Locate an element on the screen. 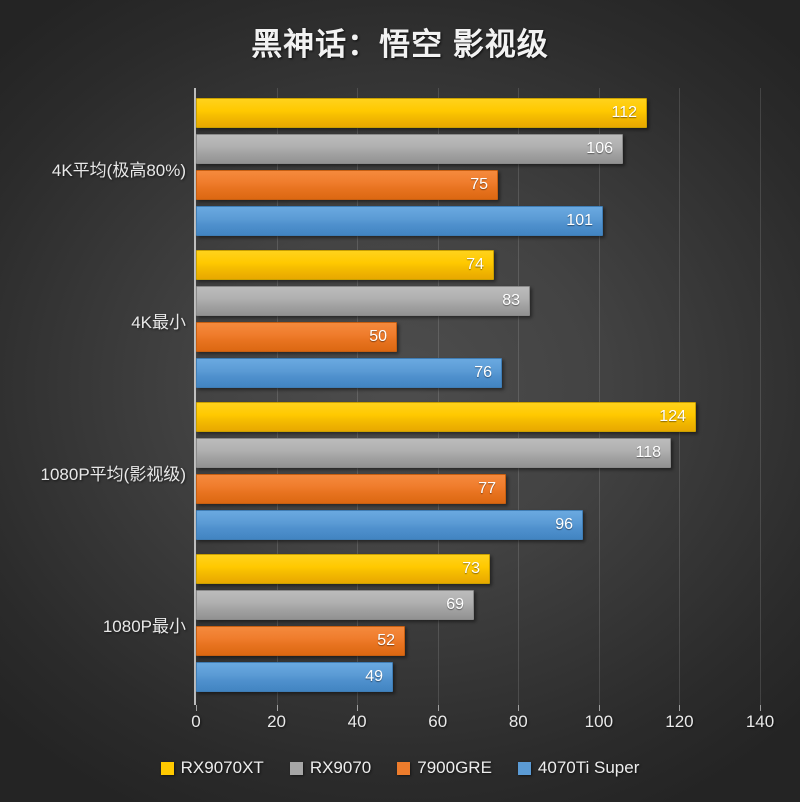 Image resolution: width=800 pixels, height=802 pixels. x-tick-label: 80 is located at coordinates (518, 721).